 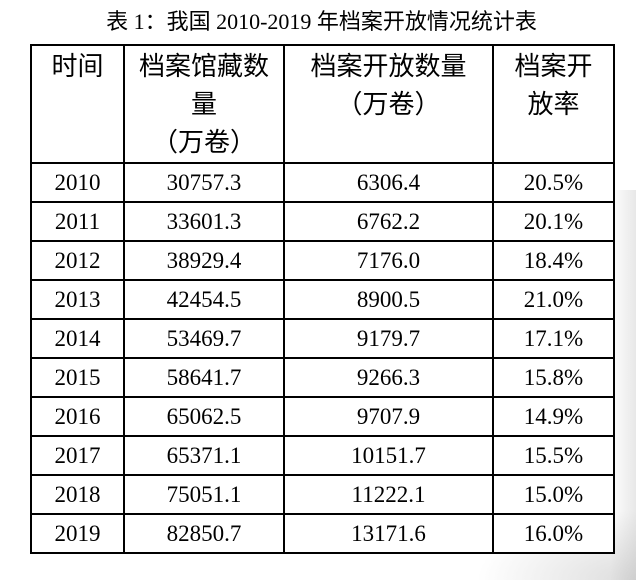 I want to click on table-row: 2019 82850.7 13171.6 16.0%, so click(x=322, y=533).